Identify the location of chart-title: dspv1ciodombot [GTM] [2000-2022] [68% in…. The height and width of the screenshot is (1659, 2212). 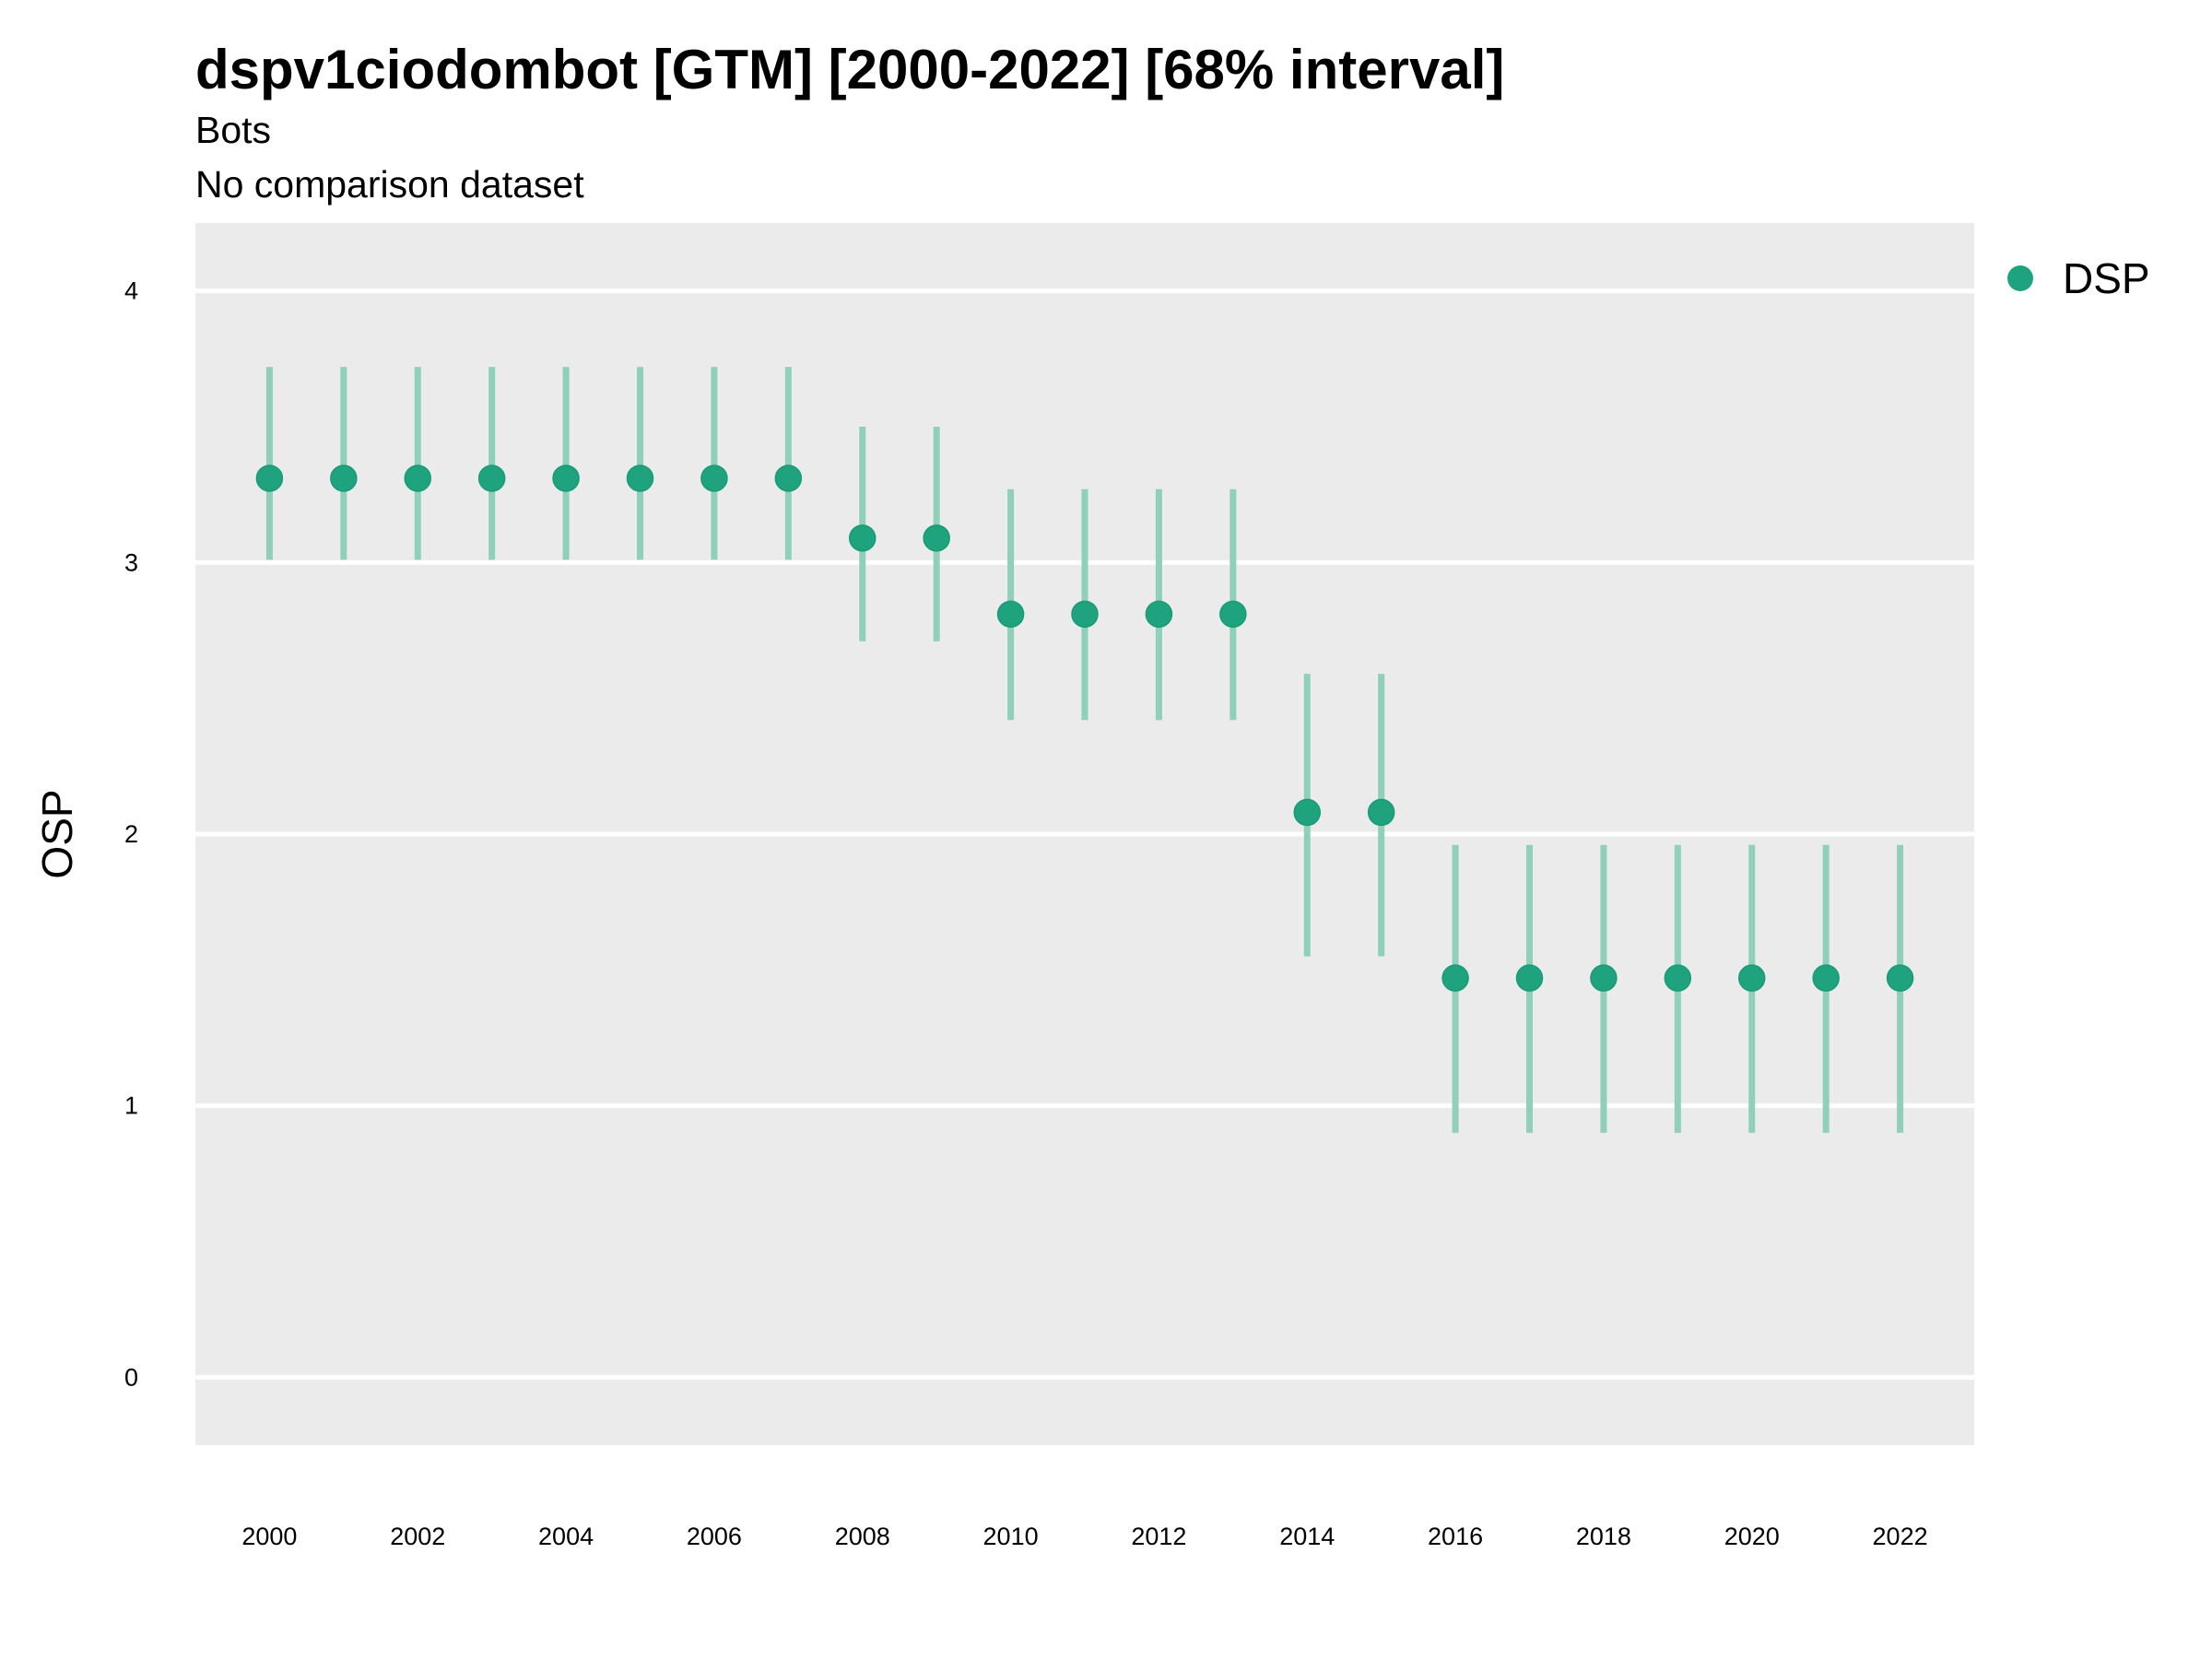
(849, 69).